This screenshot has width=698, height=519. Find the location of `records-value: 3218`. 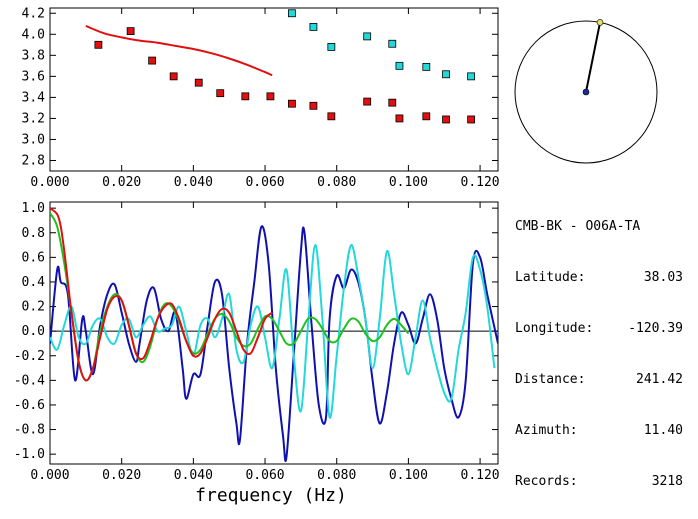

records-value: 3218 is located at coordinates (667, 481).